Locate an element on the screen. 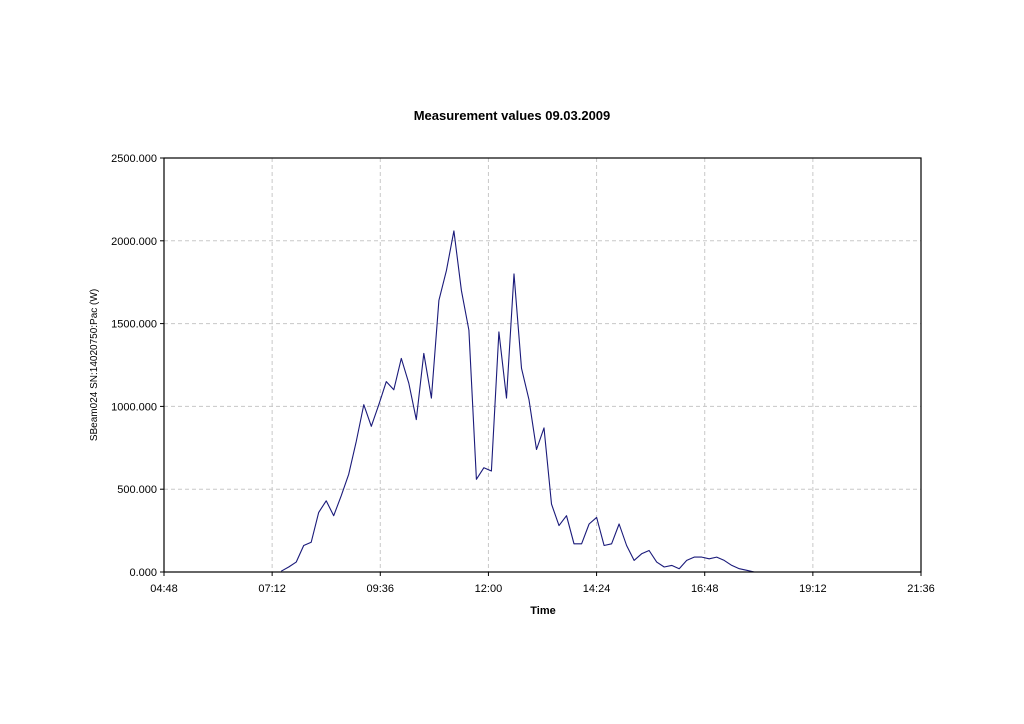 The height and width of the screenshot is (724, 1024). y-tick-label: 2000.000 is located at coordinates (134, 242).